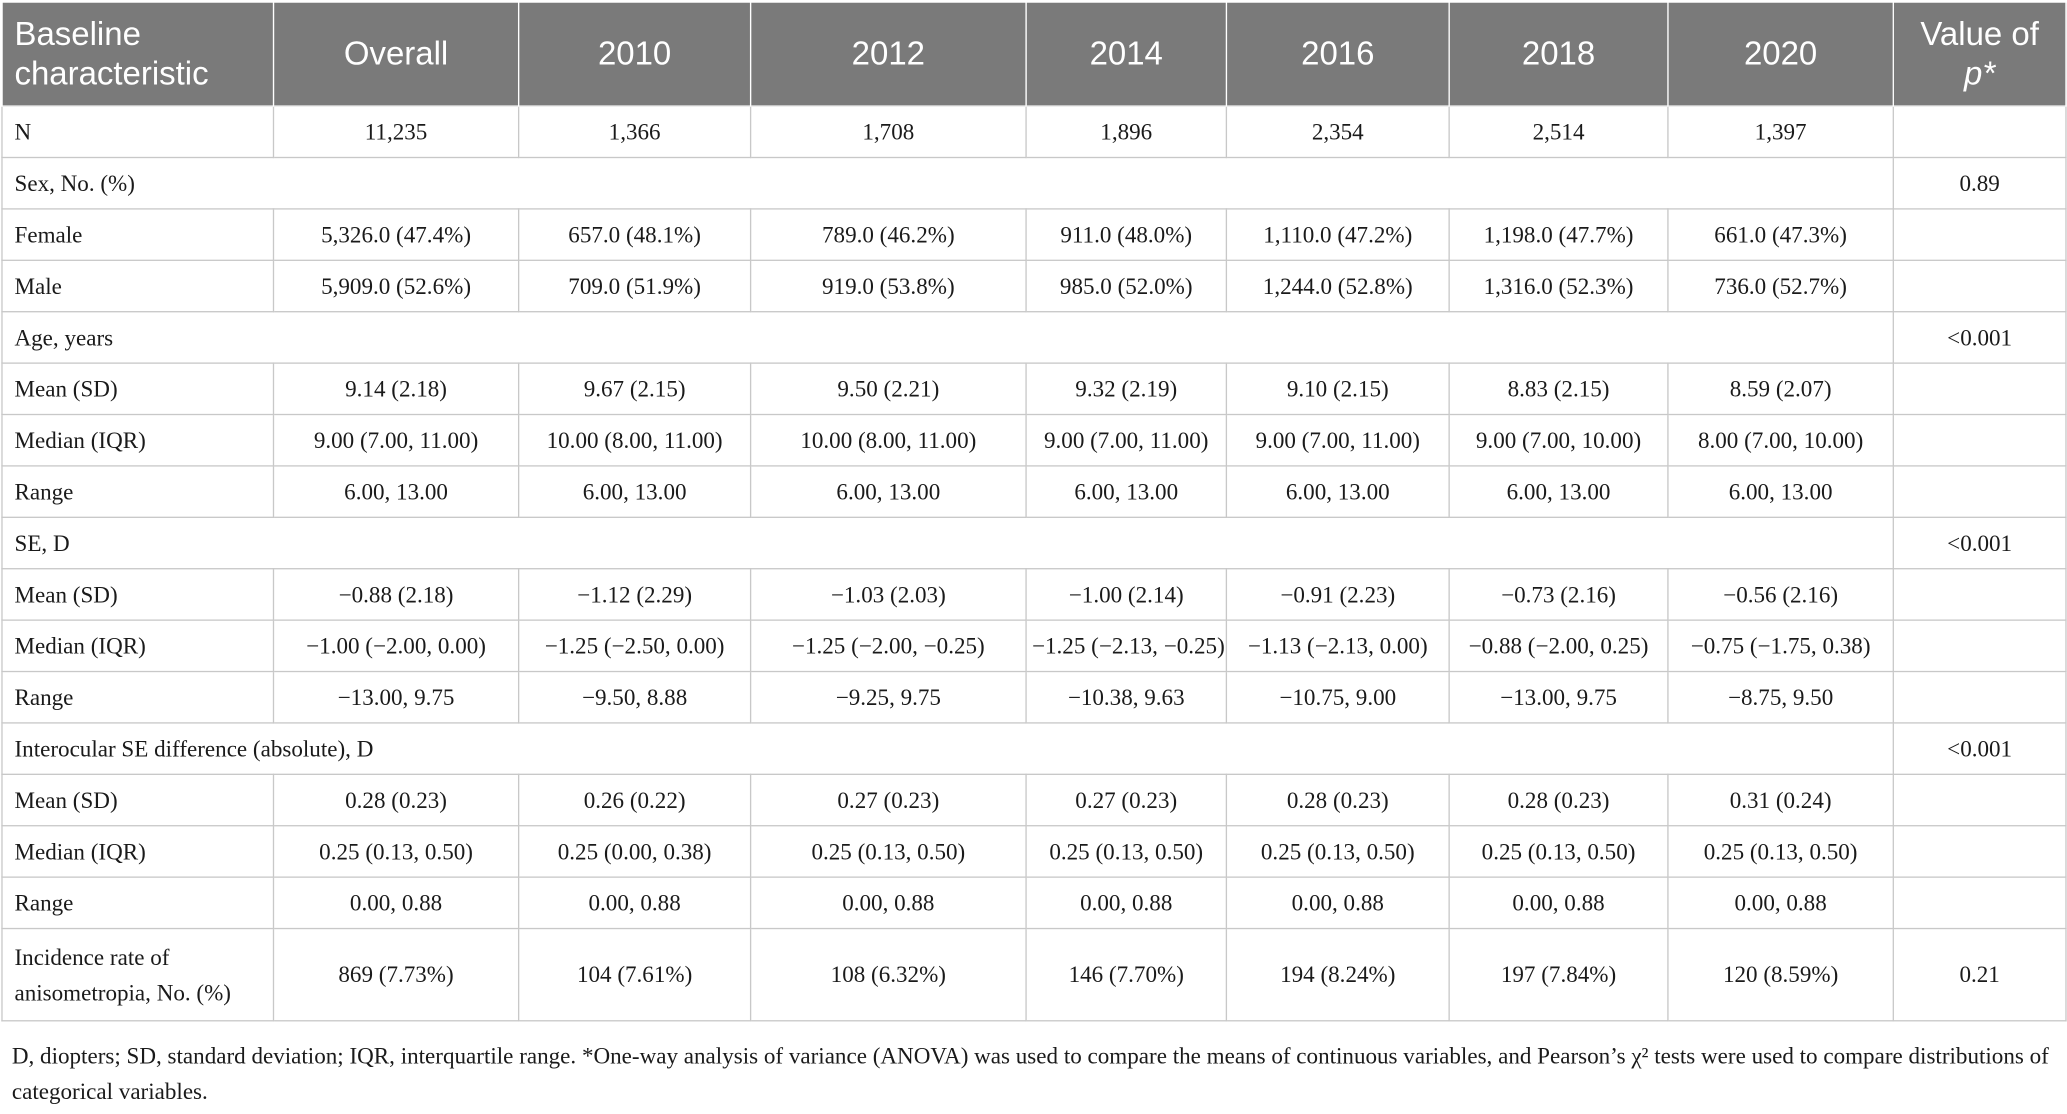 Image resolution: width=2067 pixels, height=1114 pixels. Describe the element at coordinates (1558, 54) in the screenshot. I see `header-2018: 2018` at that location.